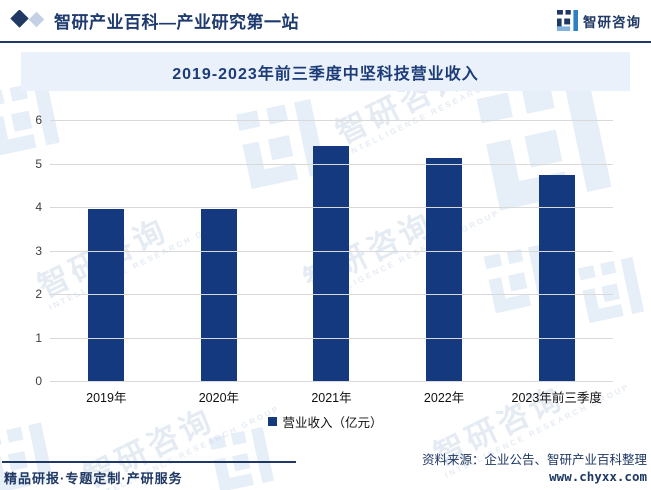 The width and height of the screenshot is (651, 490). Describe the element at coordinates (444, 269) in the screenshot. I see `bar-2022年` at that location.